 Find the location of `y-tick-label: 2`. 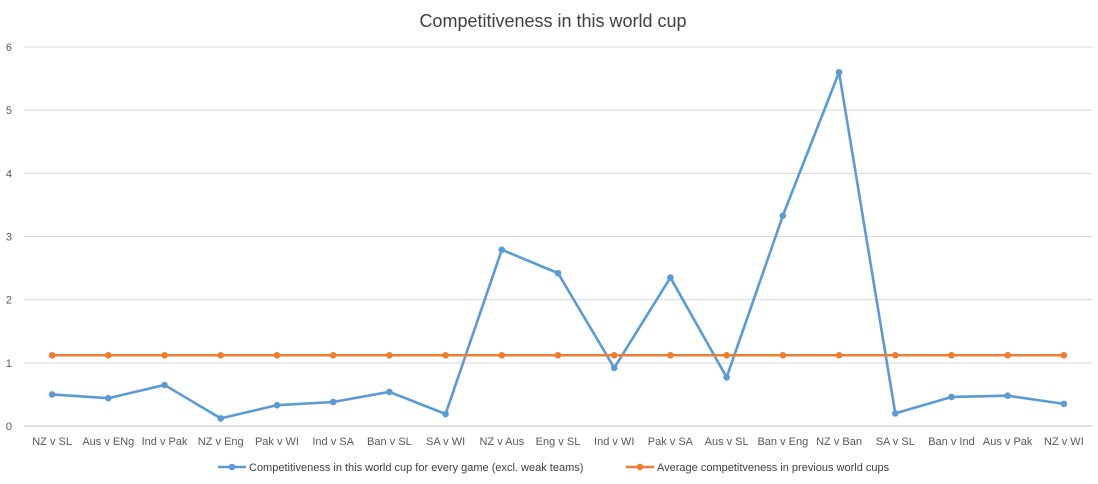

y-tick-label: 2 is located at coordinates (9, 301).